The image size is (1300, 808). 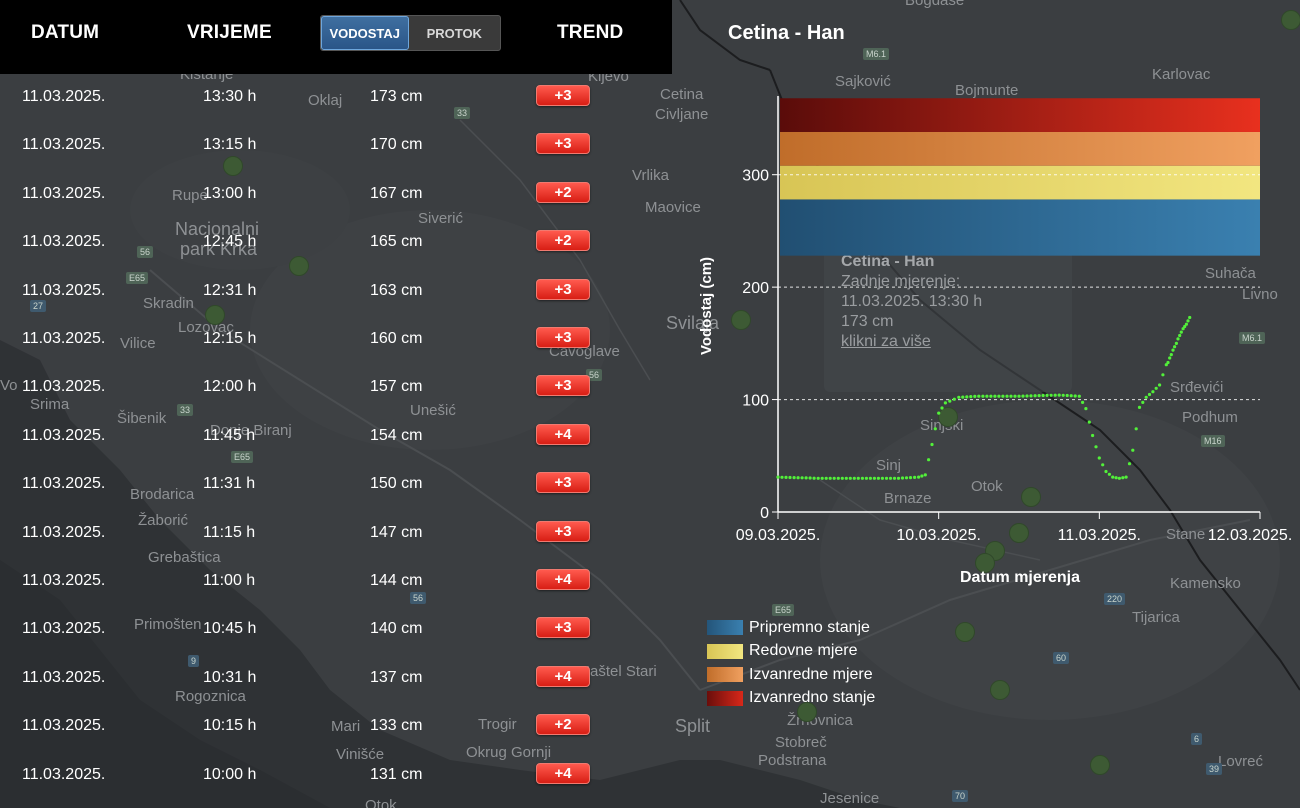 What do you see at coordinates (1020, 177) in the screenshot?
I see `threshold-bands` at bounding box center [1020, 177].